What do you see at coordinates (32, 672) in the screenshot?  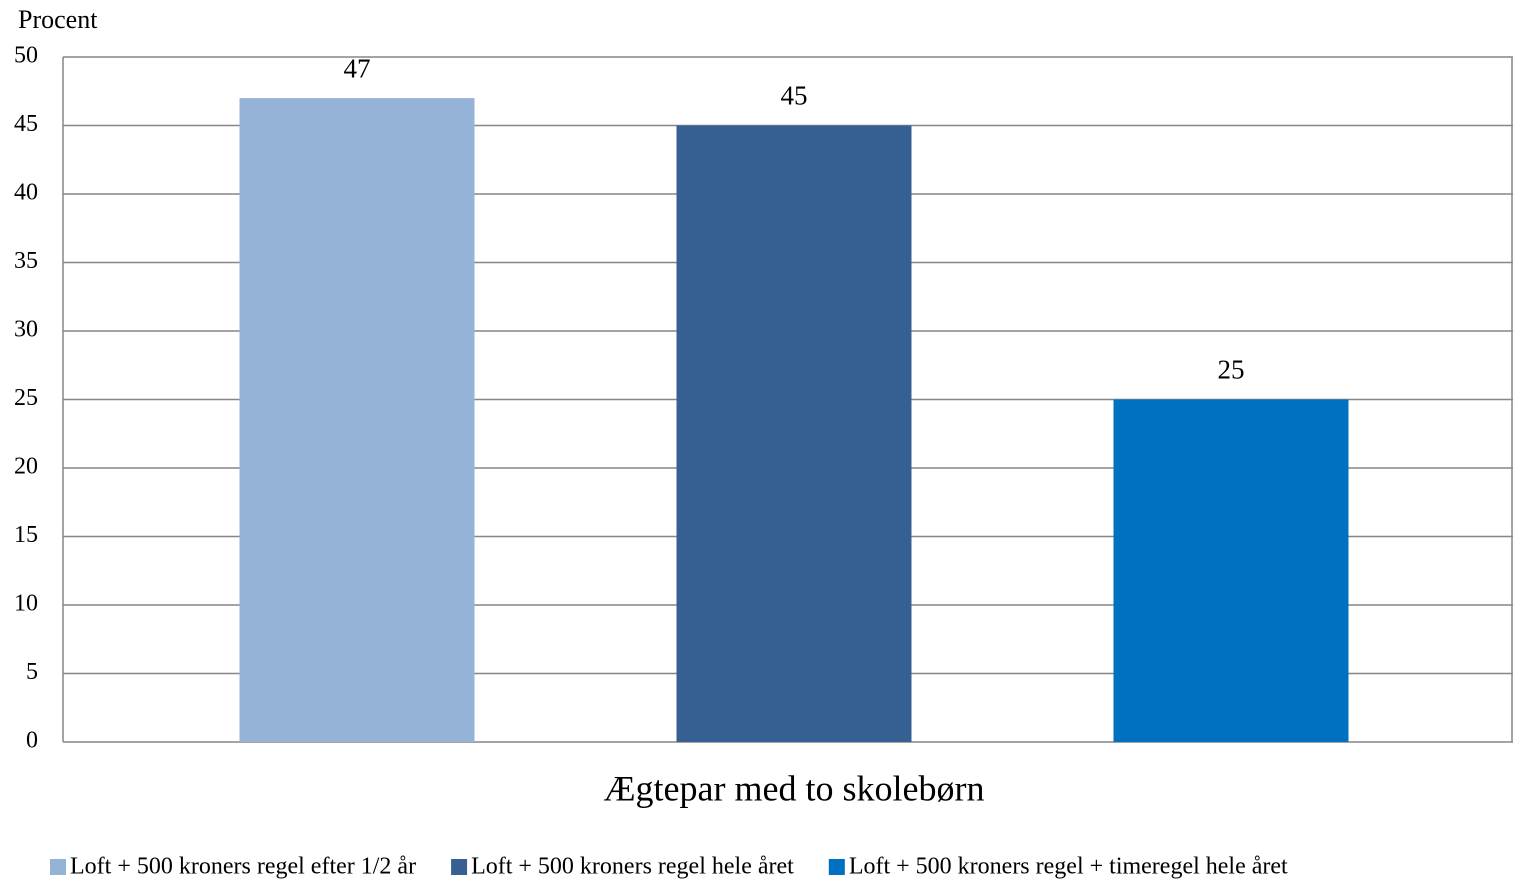 I see `y-tick-label: 5` at bounding box center [32, 672].